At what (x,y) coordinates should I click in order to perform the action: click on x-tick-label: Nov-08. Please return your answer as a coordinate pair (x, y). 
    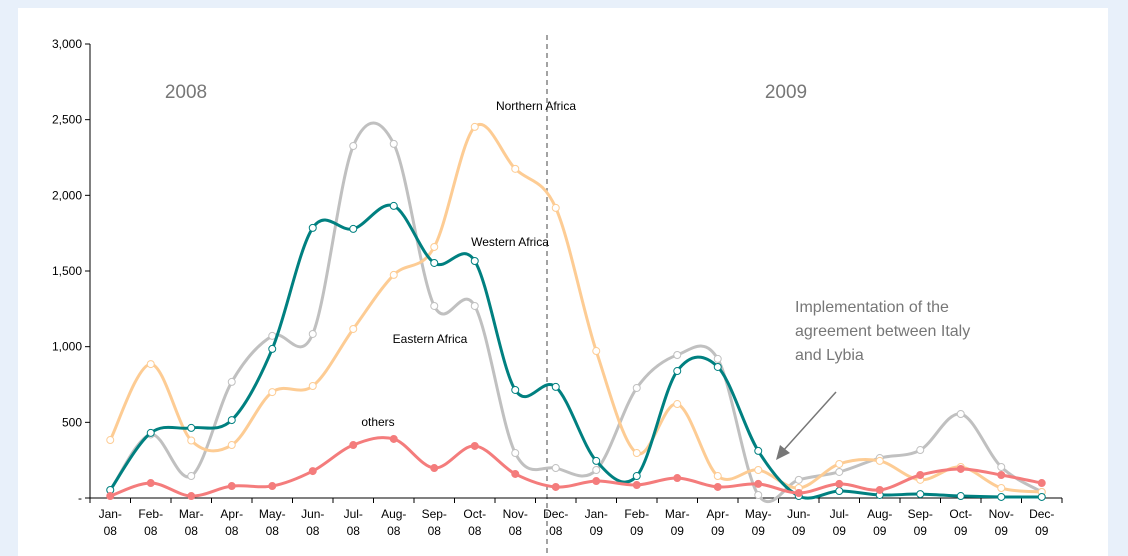
    Looking at the image, I should click on (515, 522).